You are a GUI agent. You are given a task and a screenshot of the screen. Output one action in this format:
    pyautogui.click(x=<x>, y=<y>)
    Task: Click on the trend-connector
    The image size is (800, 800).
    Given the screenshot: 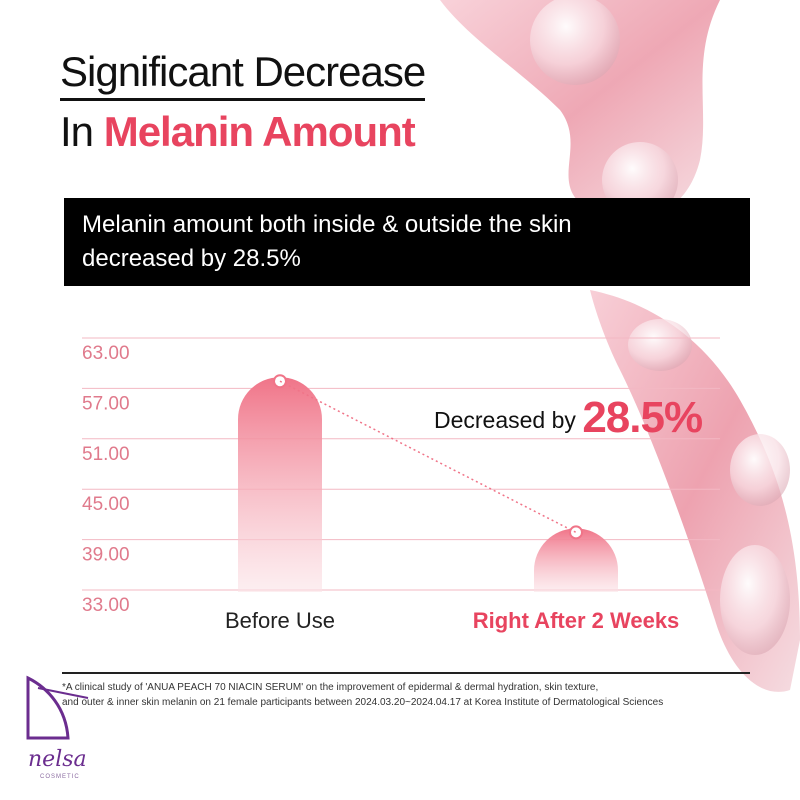 What is the action you would take?
    pyautogui.click(x=428, y=457)
    